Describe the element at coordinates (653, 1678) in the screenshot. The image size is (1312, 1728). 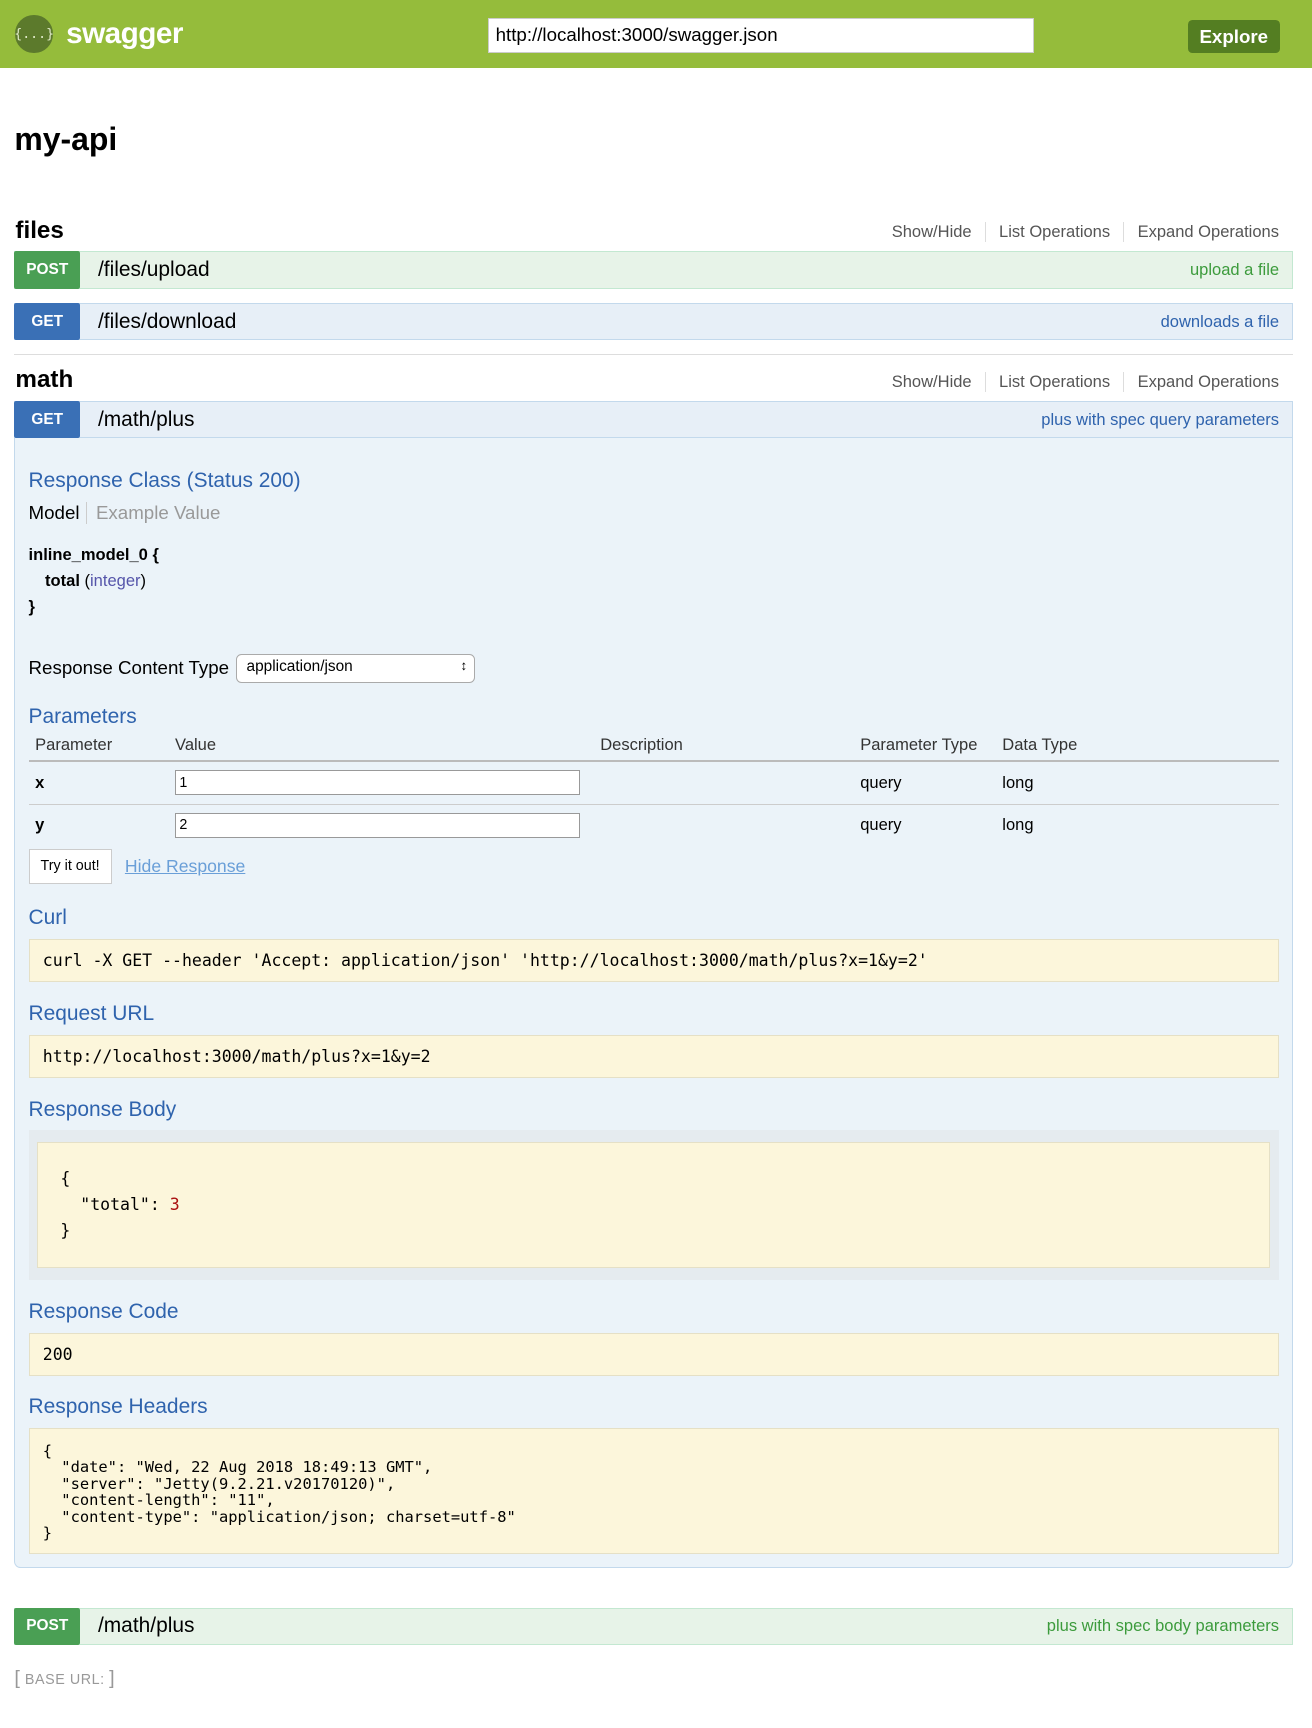
I see `base-url: [ BASE URL: ]` at that location.